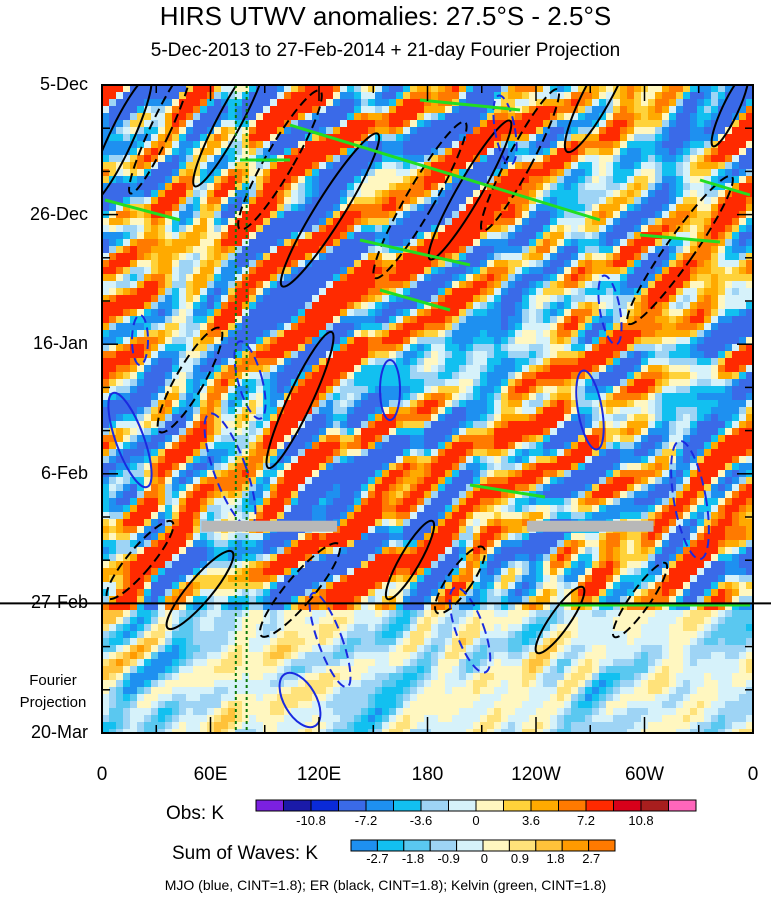  What do you see at coordinates (427, 774) in the screenshot?
I see `x-tick-label: 180` at bounding box center [427, 774].